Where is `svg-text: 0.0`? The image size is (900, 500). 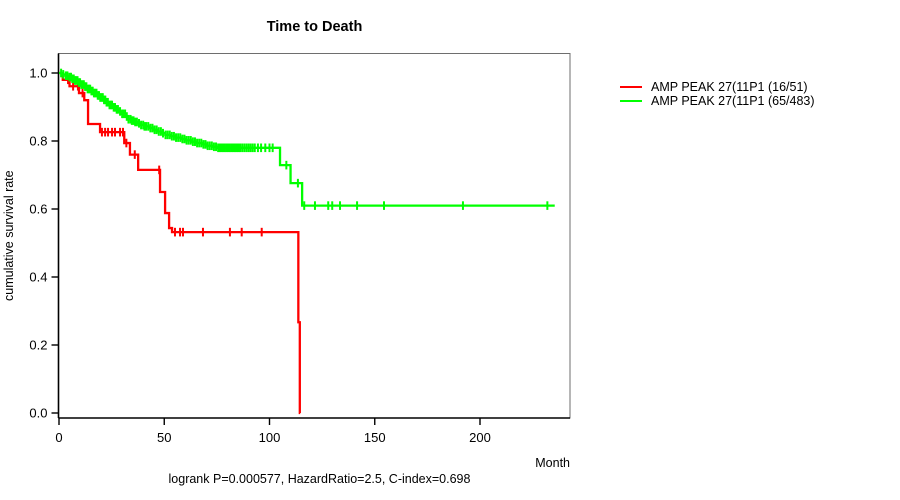
svg-text: 0.0 is located at coordinates (38, 413).